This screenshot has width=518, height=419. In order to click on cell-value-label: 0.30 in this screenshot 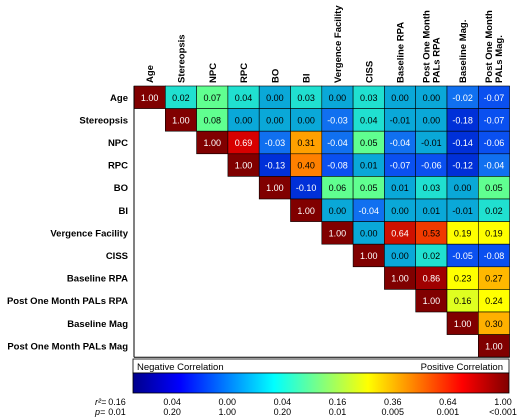, I will do `click(494, 324)`.